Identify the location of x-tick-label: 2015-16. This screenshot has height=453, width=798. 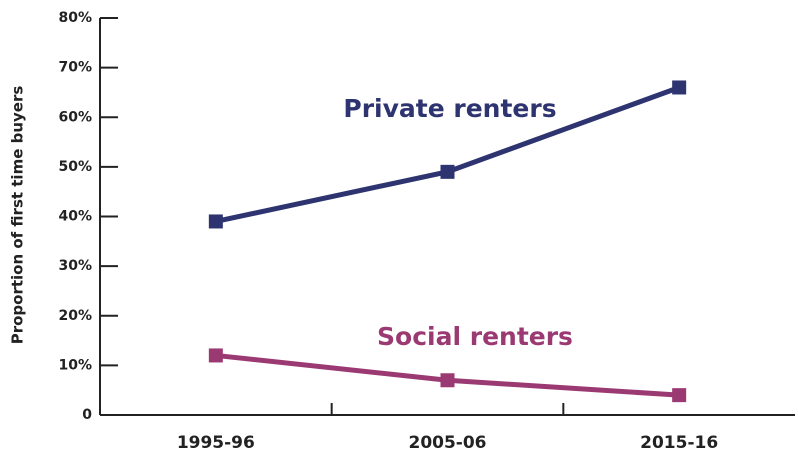
(679, 443).